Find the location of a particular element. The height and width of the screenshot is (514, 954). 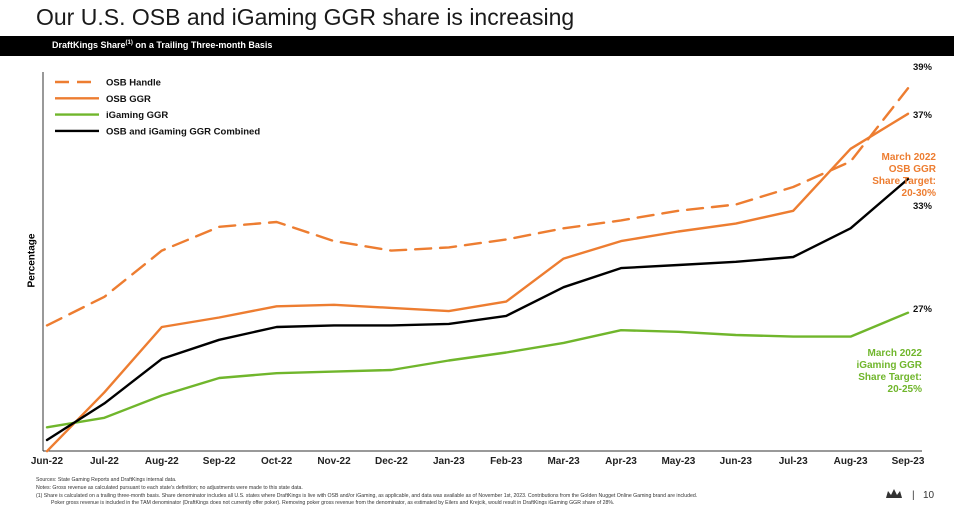

legend-label-2: iGaming GGR is located at coordinates (137, 115).